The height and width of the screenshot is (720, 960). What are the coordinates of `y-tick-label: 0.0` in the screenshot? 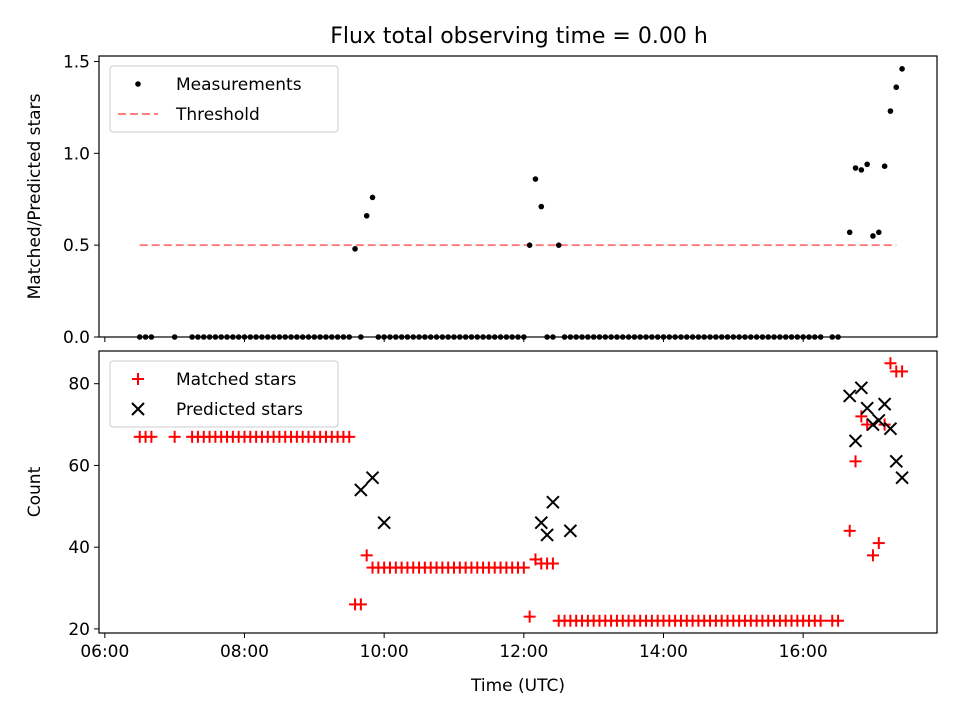 It's located at (76, 338).